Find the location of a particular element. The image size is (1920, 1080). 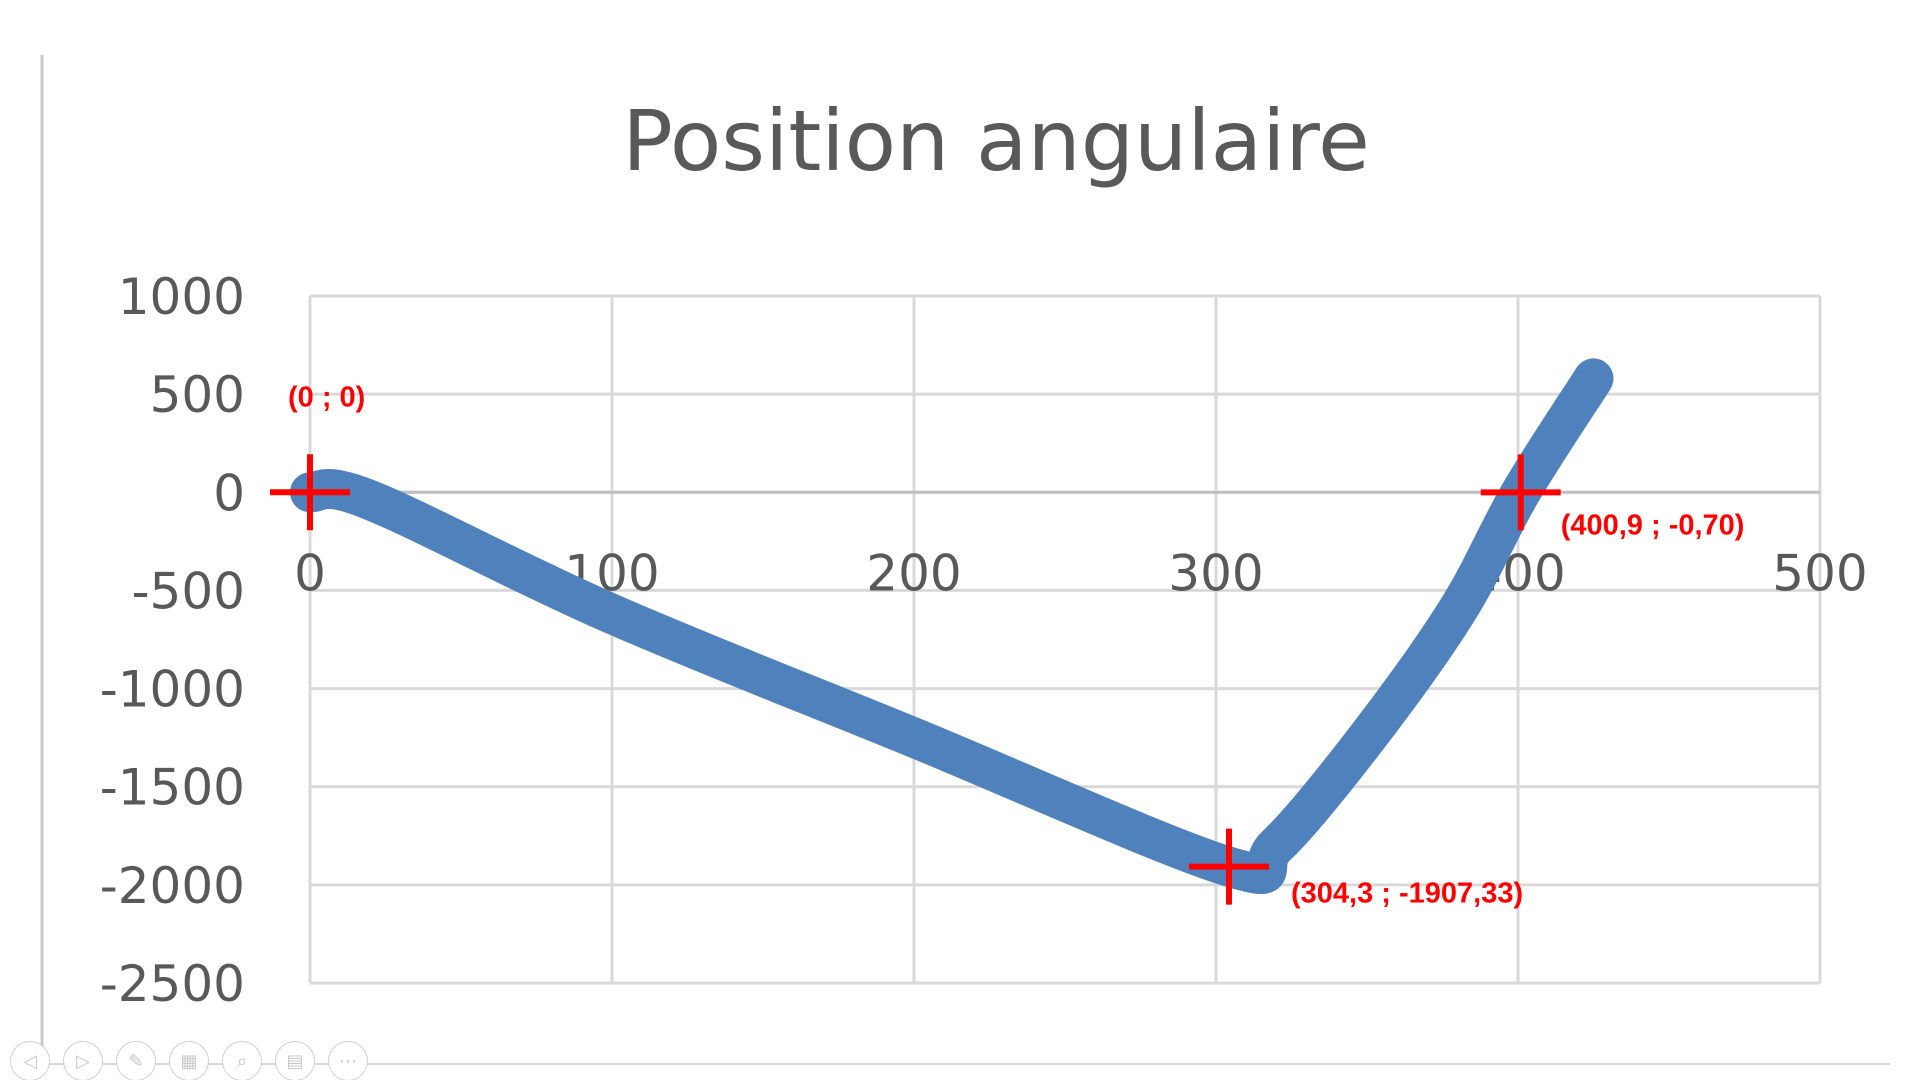

y-tick-label: -2500 is located at coordinates (172, 984).